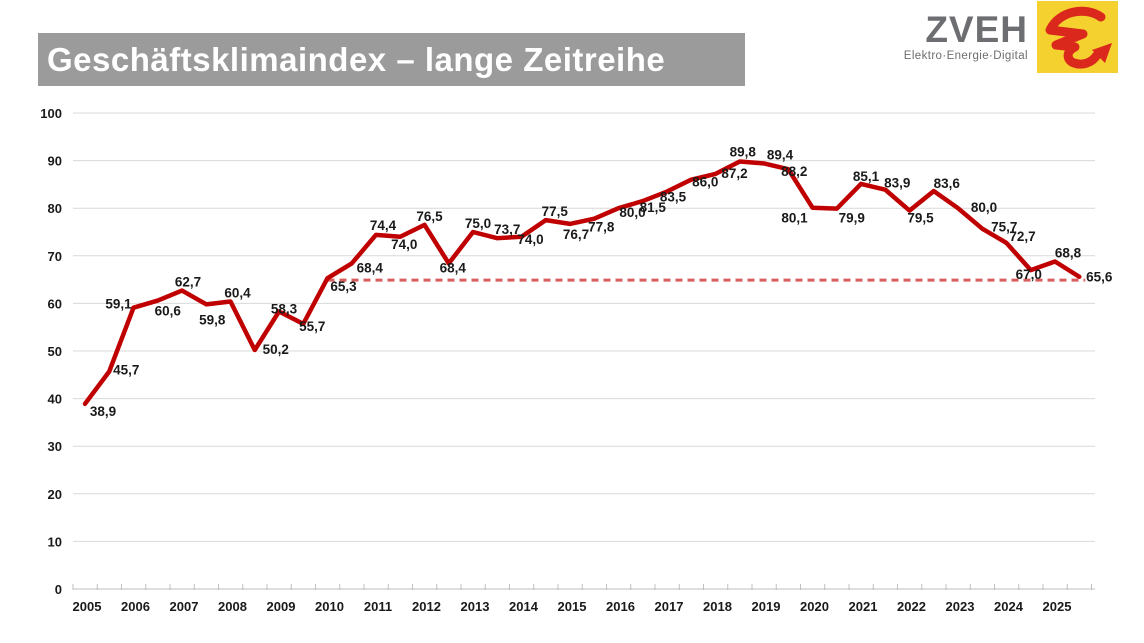 The image size is (1144, 643). I want to click on data-point-label: 45,7, so click(126, 369).